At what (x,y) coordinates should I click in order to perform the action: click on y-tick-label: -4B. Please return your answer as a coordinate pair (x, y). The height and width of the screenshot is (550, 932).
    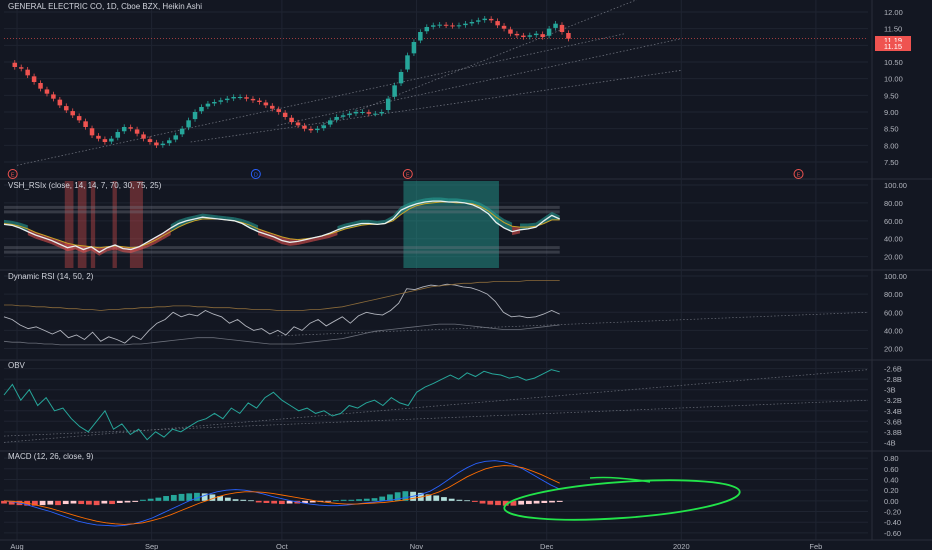
    Looking at the image, I should click on (890, 442).